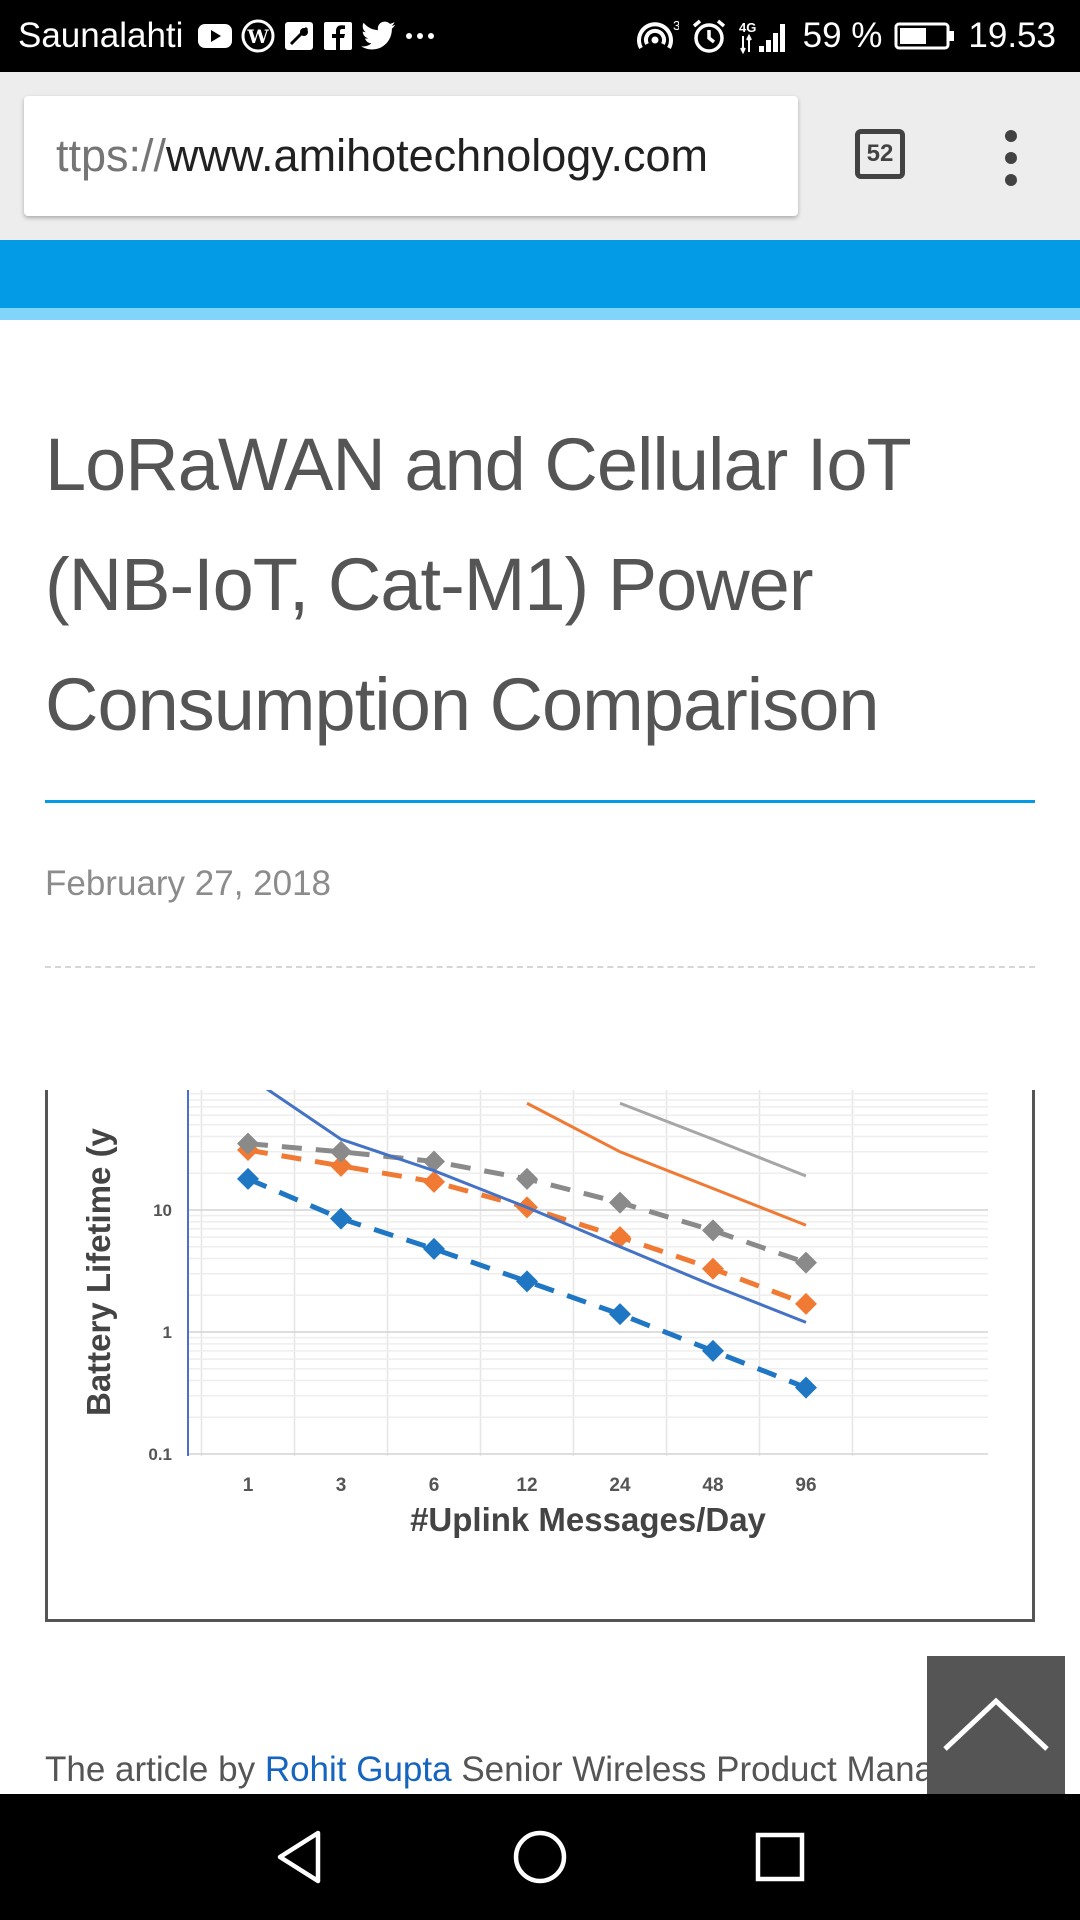 The width and height of the screenshot is (1080, 1920). Describe the element at coordinates (162, 1210) in the screenshot. I see `y-tick-label: 10` at that location.